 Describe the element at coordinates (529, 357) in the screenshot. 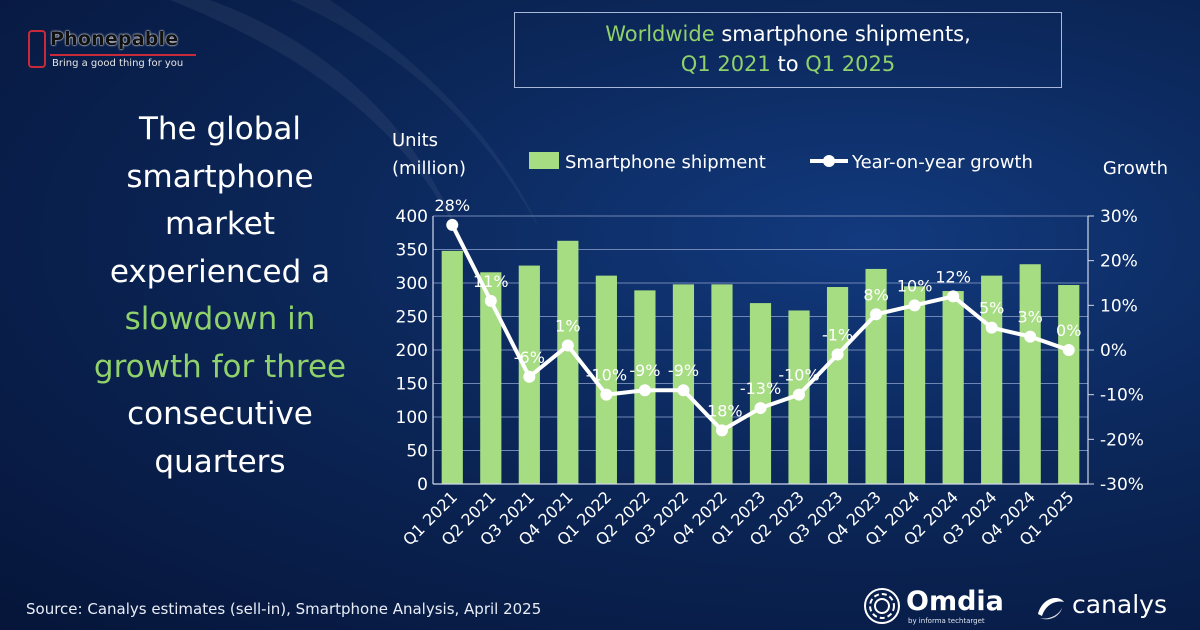

I see `growth-data-label: -6%` at that location.